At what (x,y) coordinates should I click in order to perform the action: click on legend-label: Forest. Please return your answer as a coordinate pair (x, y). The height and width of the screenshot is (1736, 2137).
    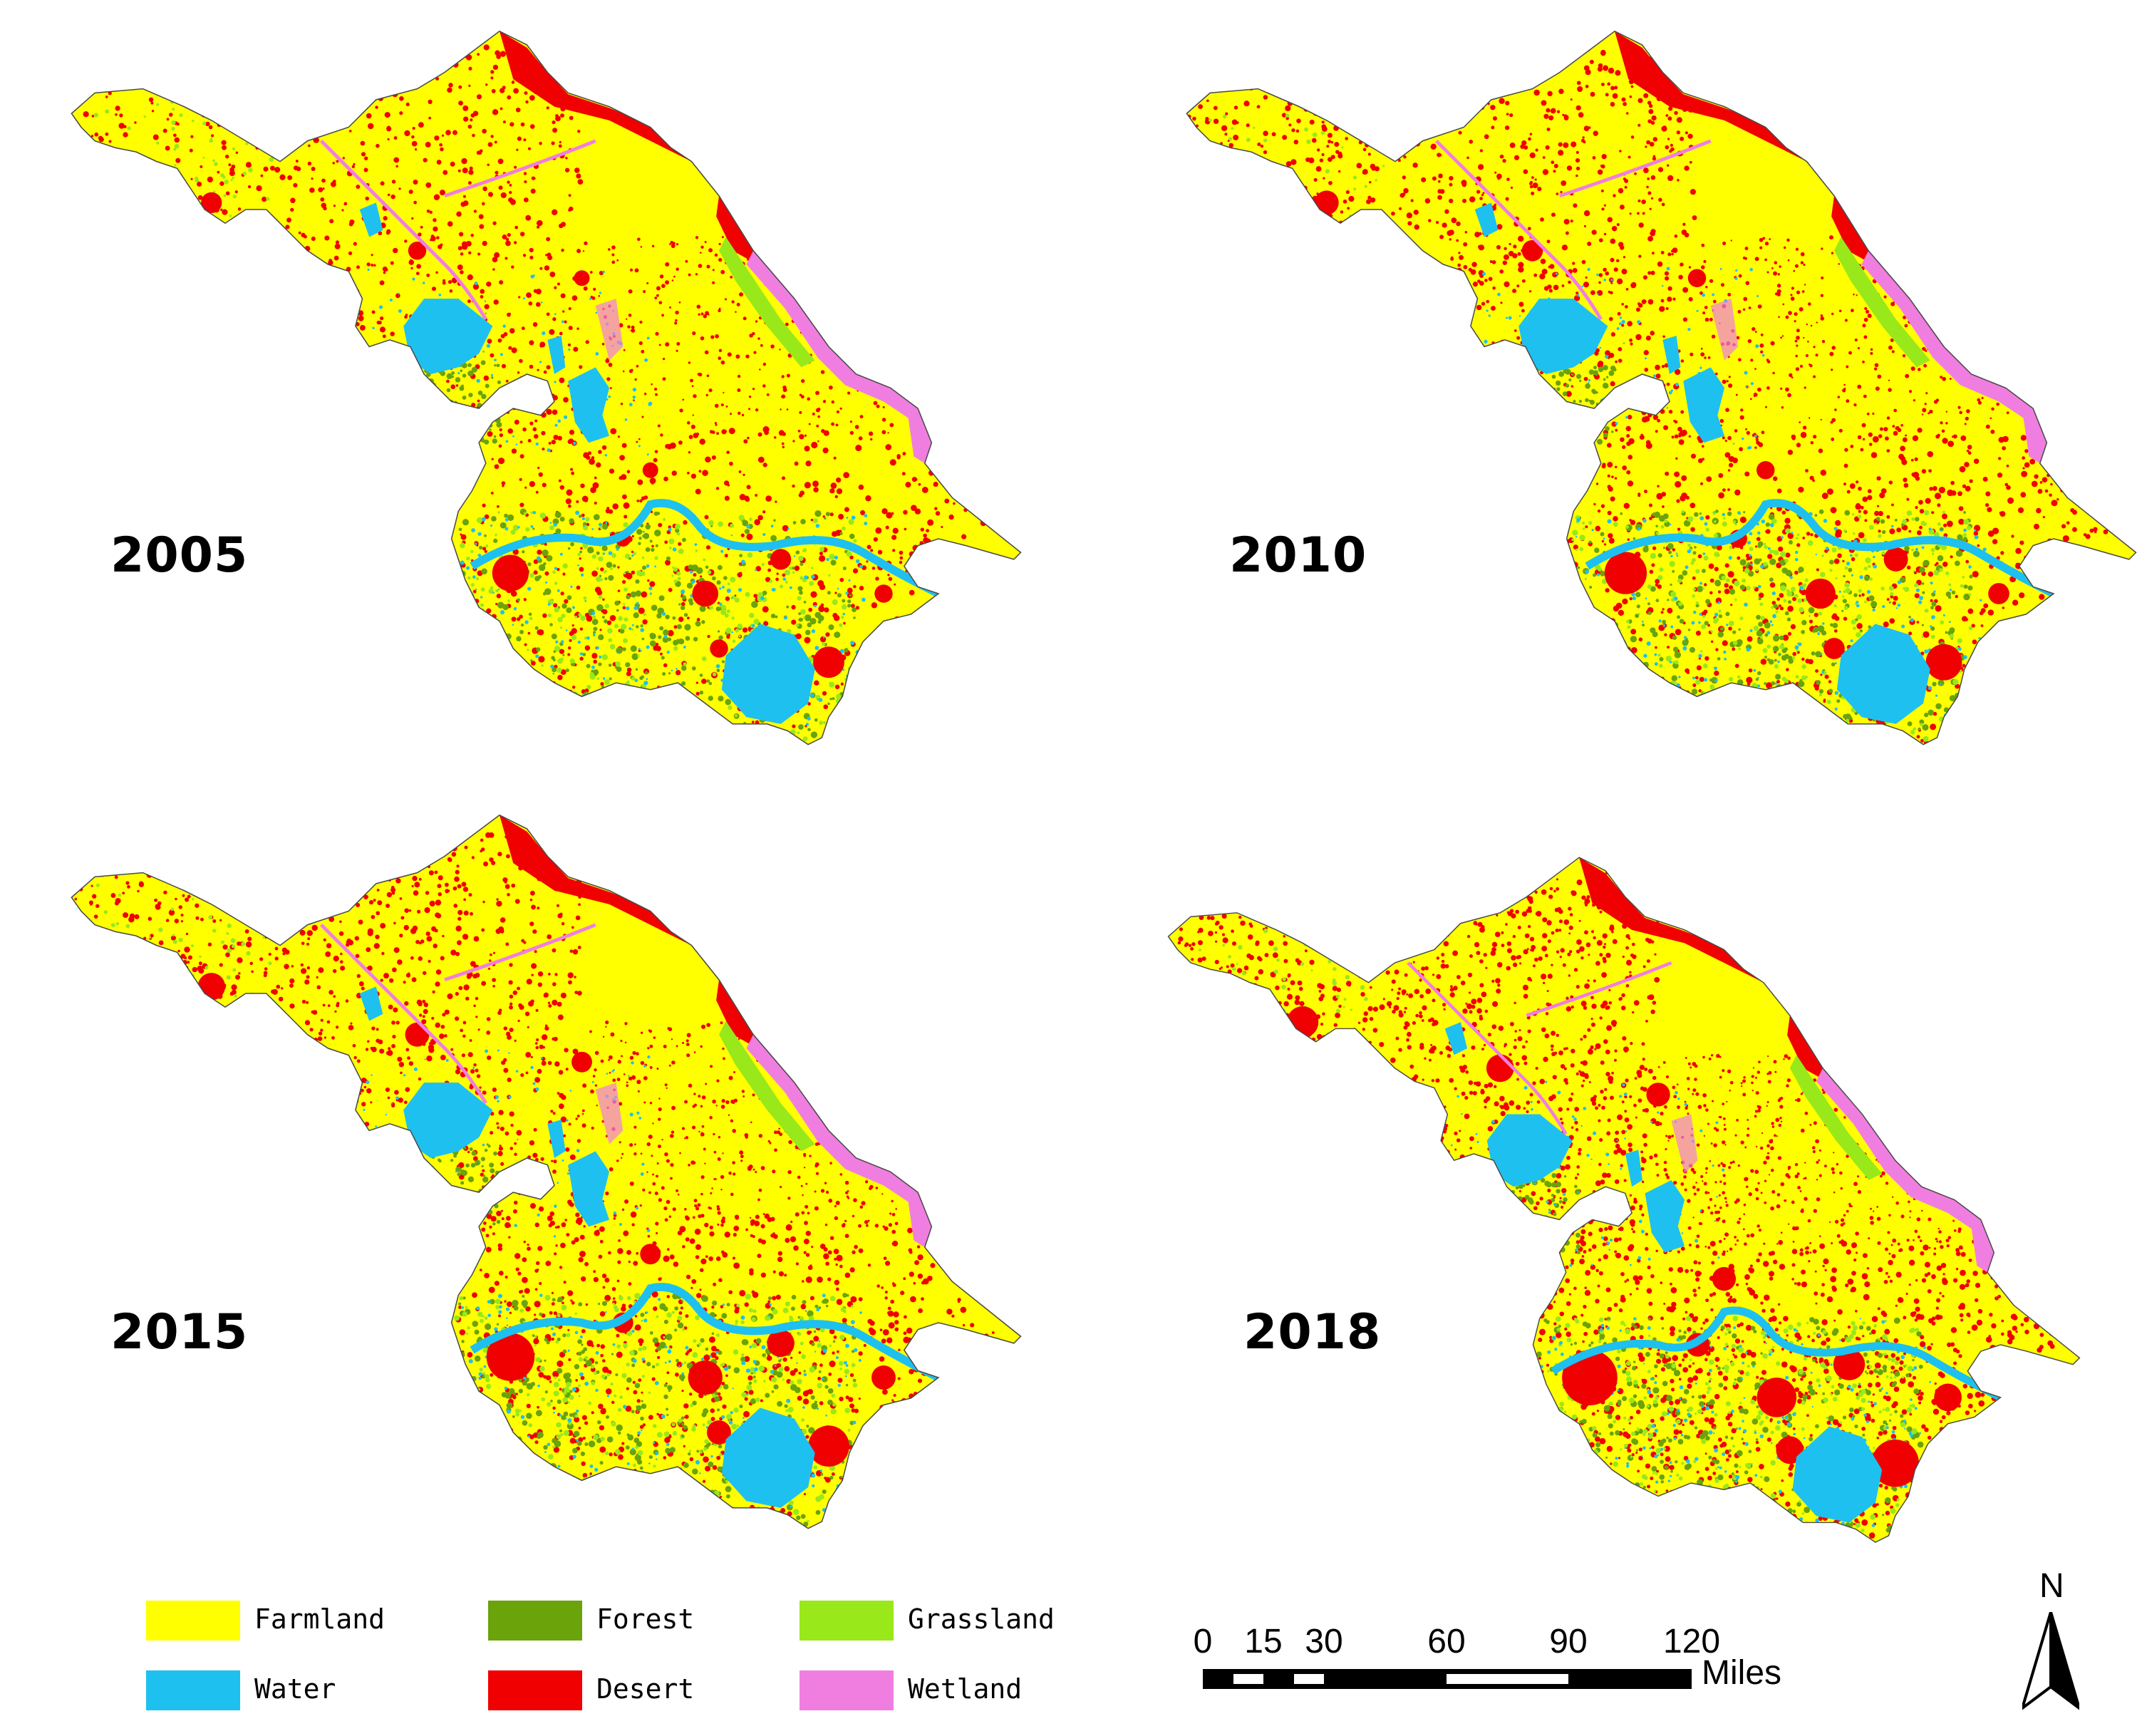
    Looking at the image, I should click on (645, 1619).